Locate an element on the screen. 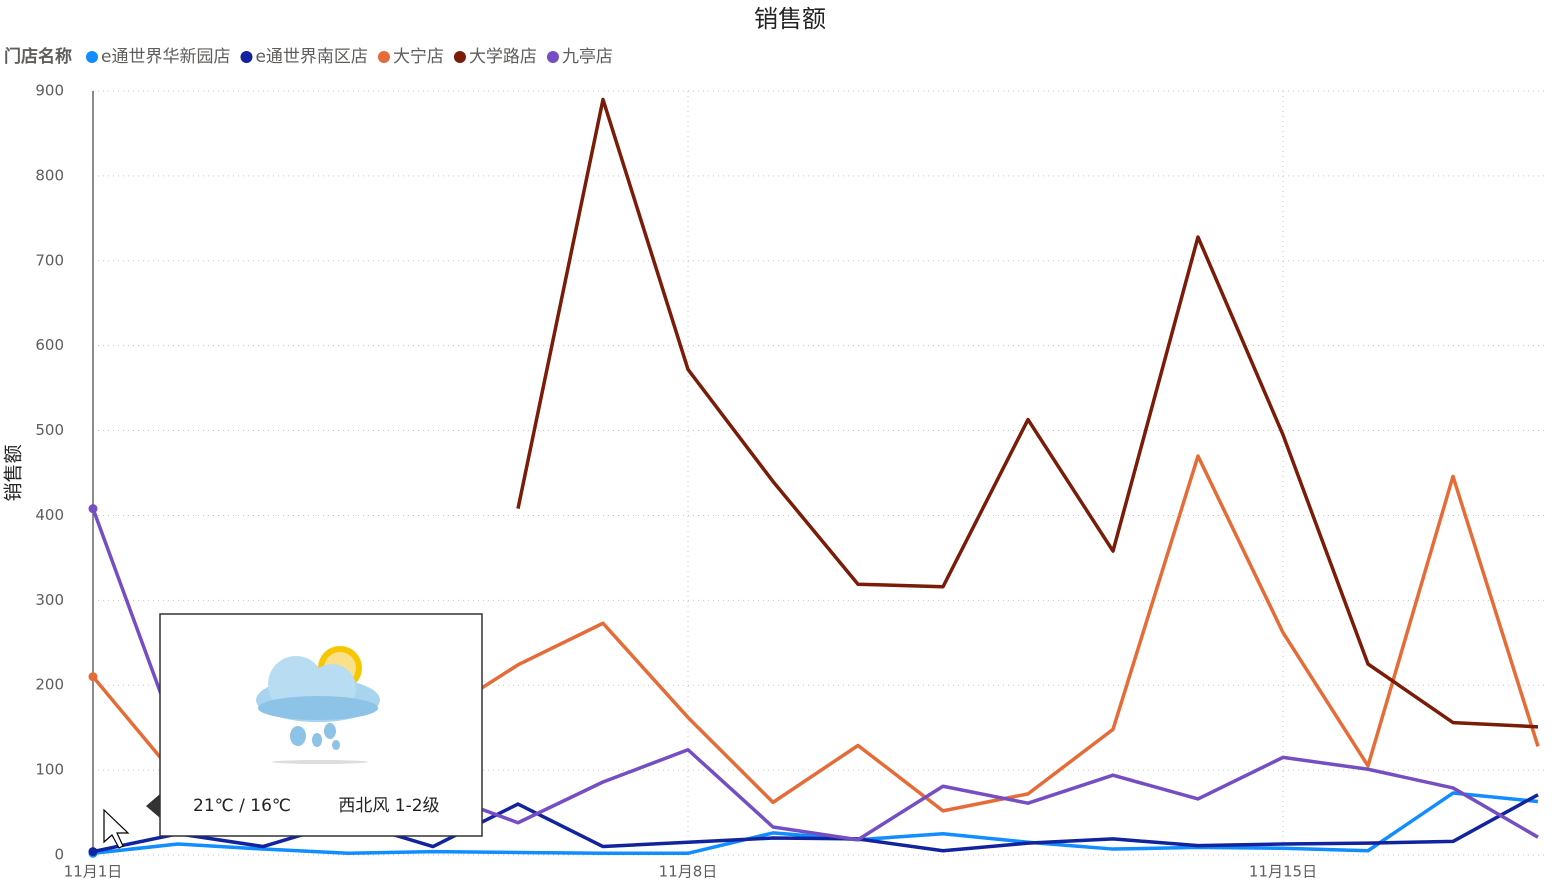  y-tick-label: 800 is located at coordinates (49, 175).